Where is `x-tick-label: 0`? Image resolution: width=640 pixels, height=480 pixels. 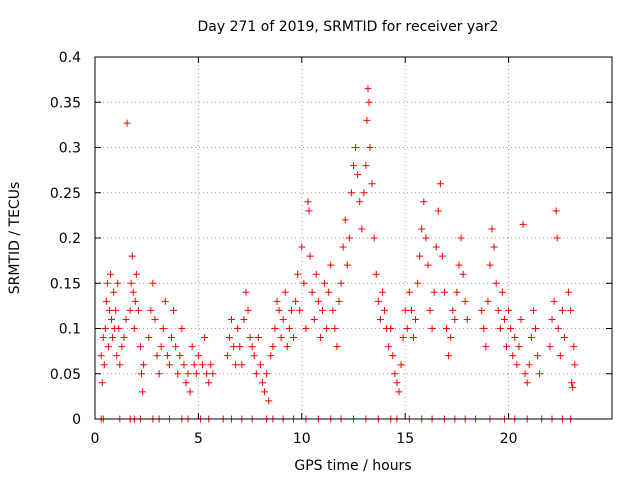 x-tick-label: 0 is located at coordinates (95, 439).